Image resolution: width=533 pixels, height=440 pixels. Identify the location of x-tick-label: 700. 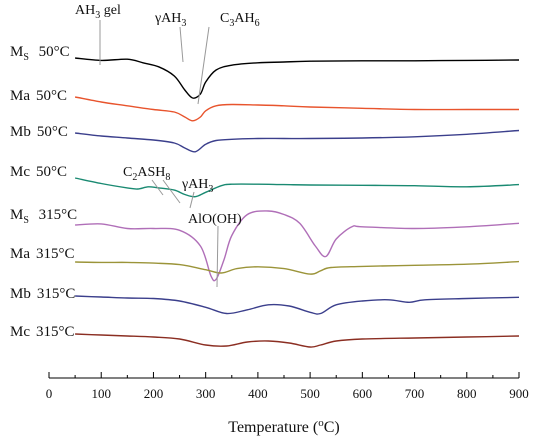
(415, 393).